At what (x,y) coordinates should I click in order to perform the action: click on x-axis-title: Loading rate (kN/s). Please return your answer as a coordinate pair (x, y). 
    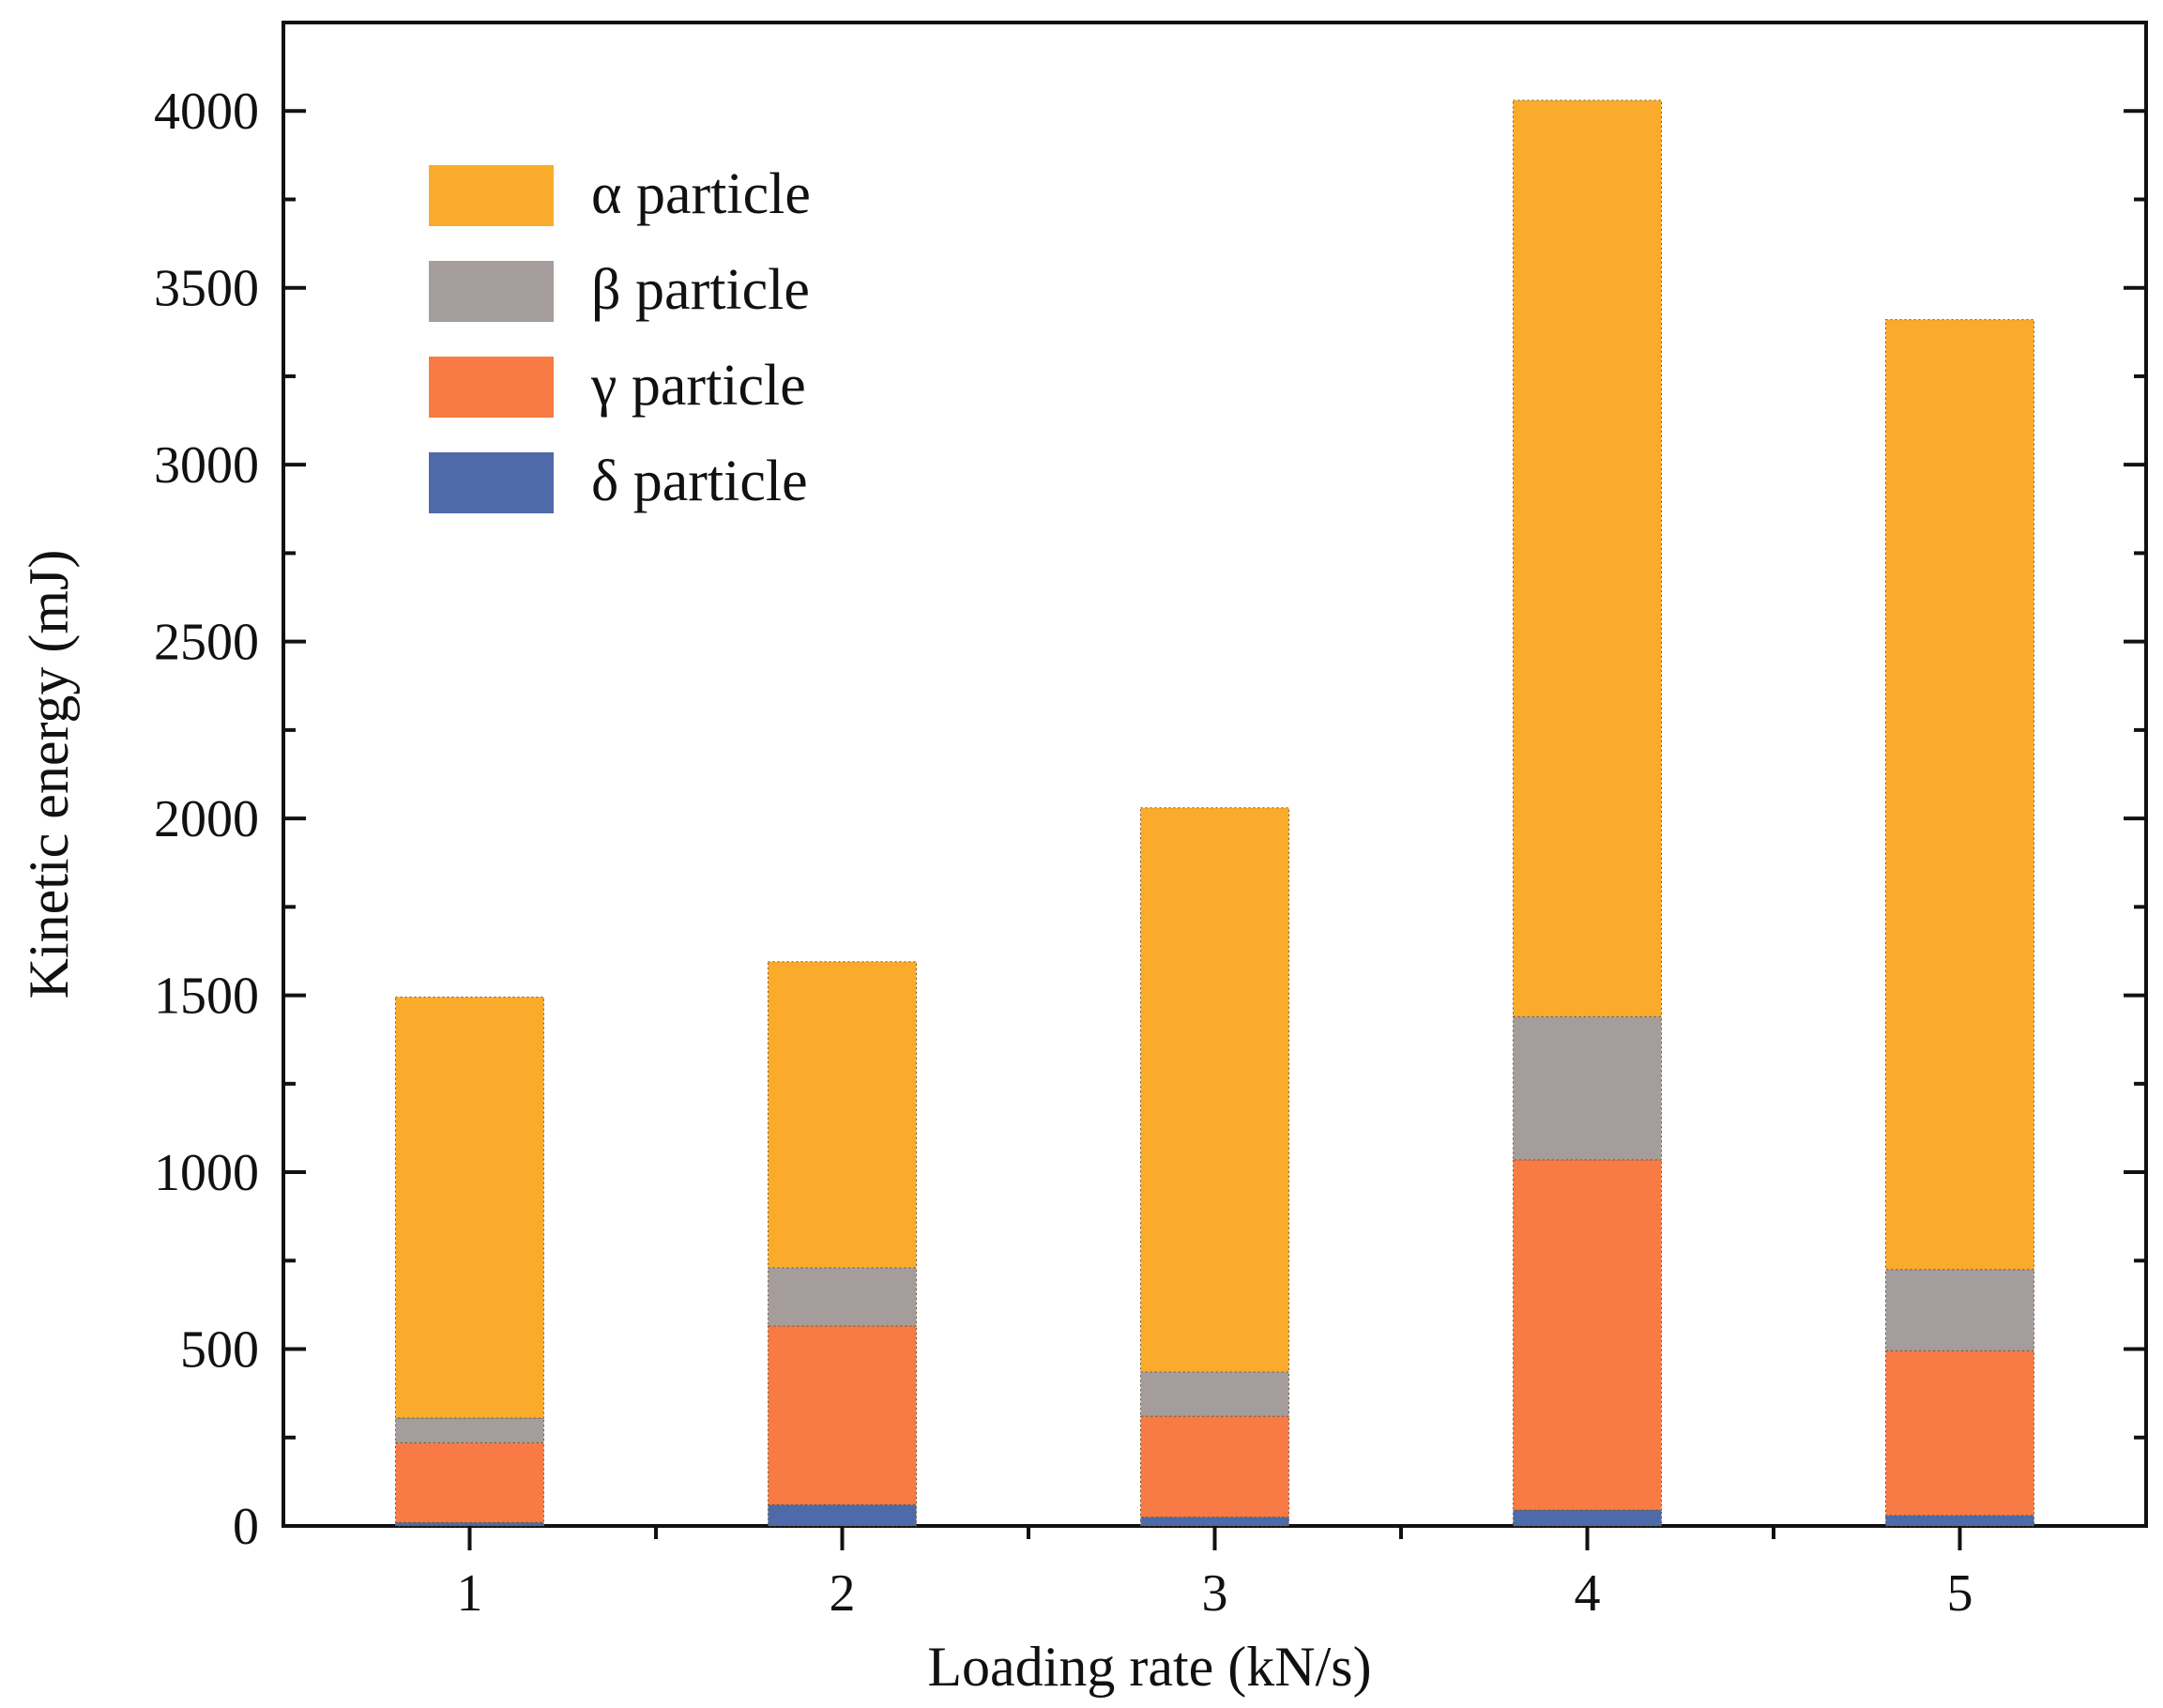
    Looking at the image, I should click on (1149, 1667).